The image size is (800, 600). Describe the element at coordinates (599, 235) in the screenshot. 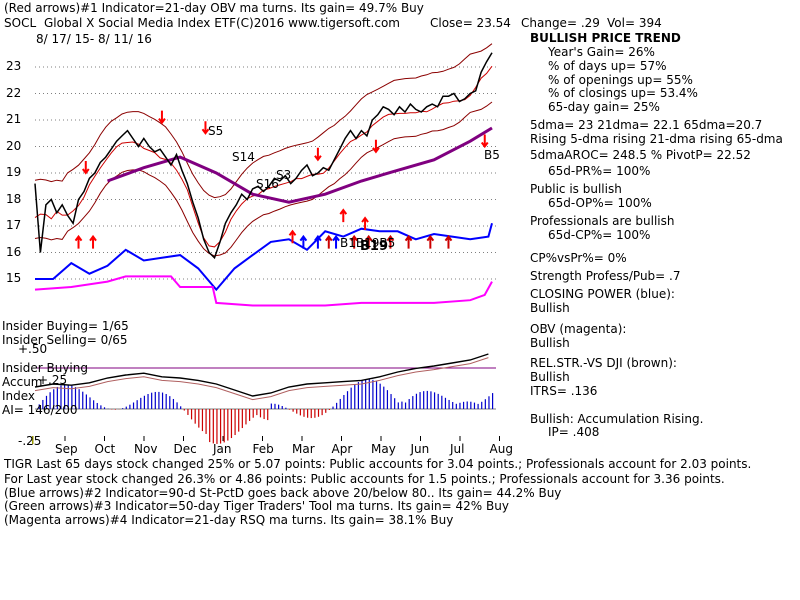

I see `cp-percent: 65d-CP%= 100%` at that location.